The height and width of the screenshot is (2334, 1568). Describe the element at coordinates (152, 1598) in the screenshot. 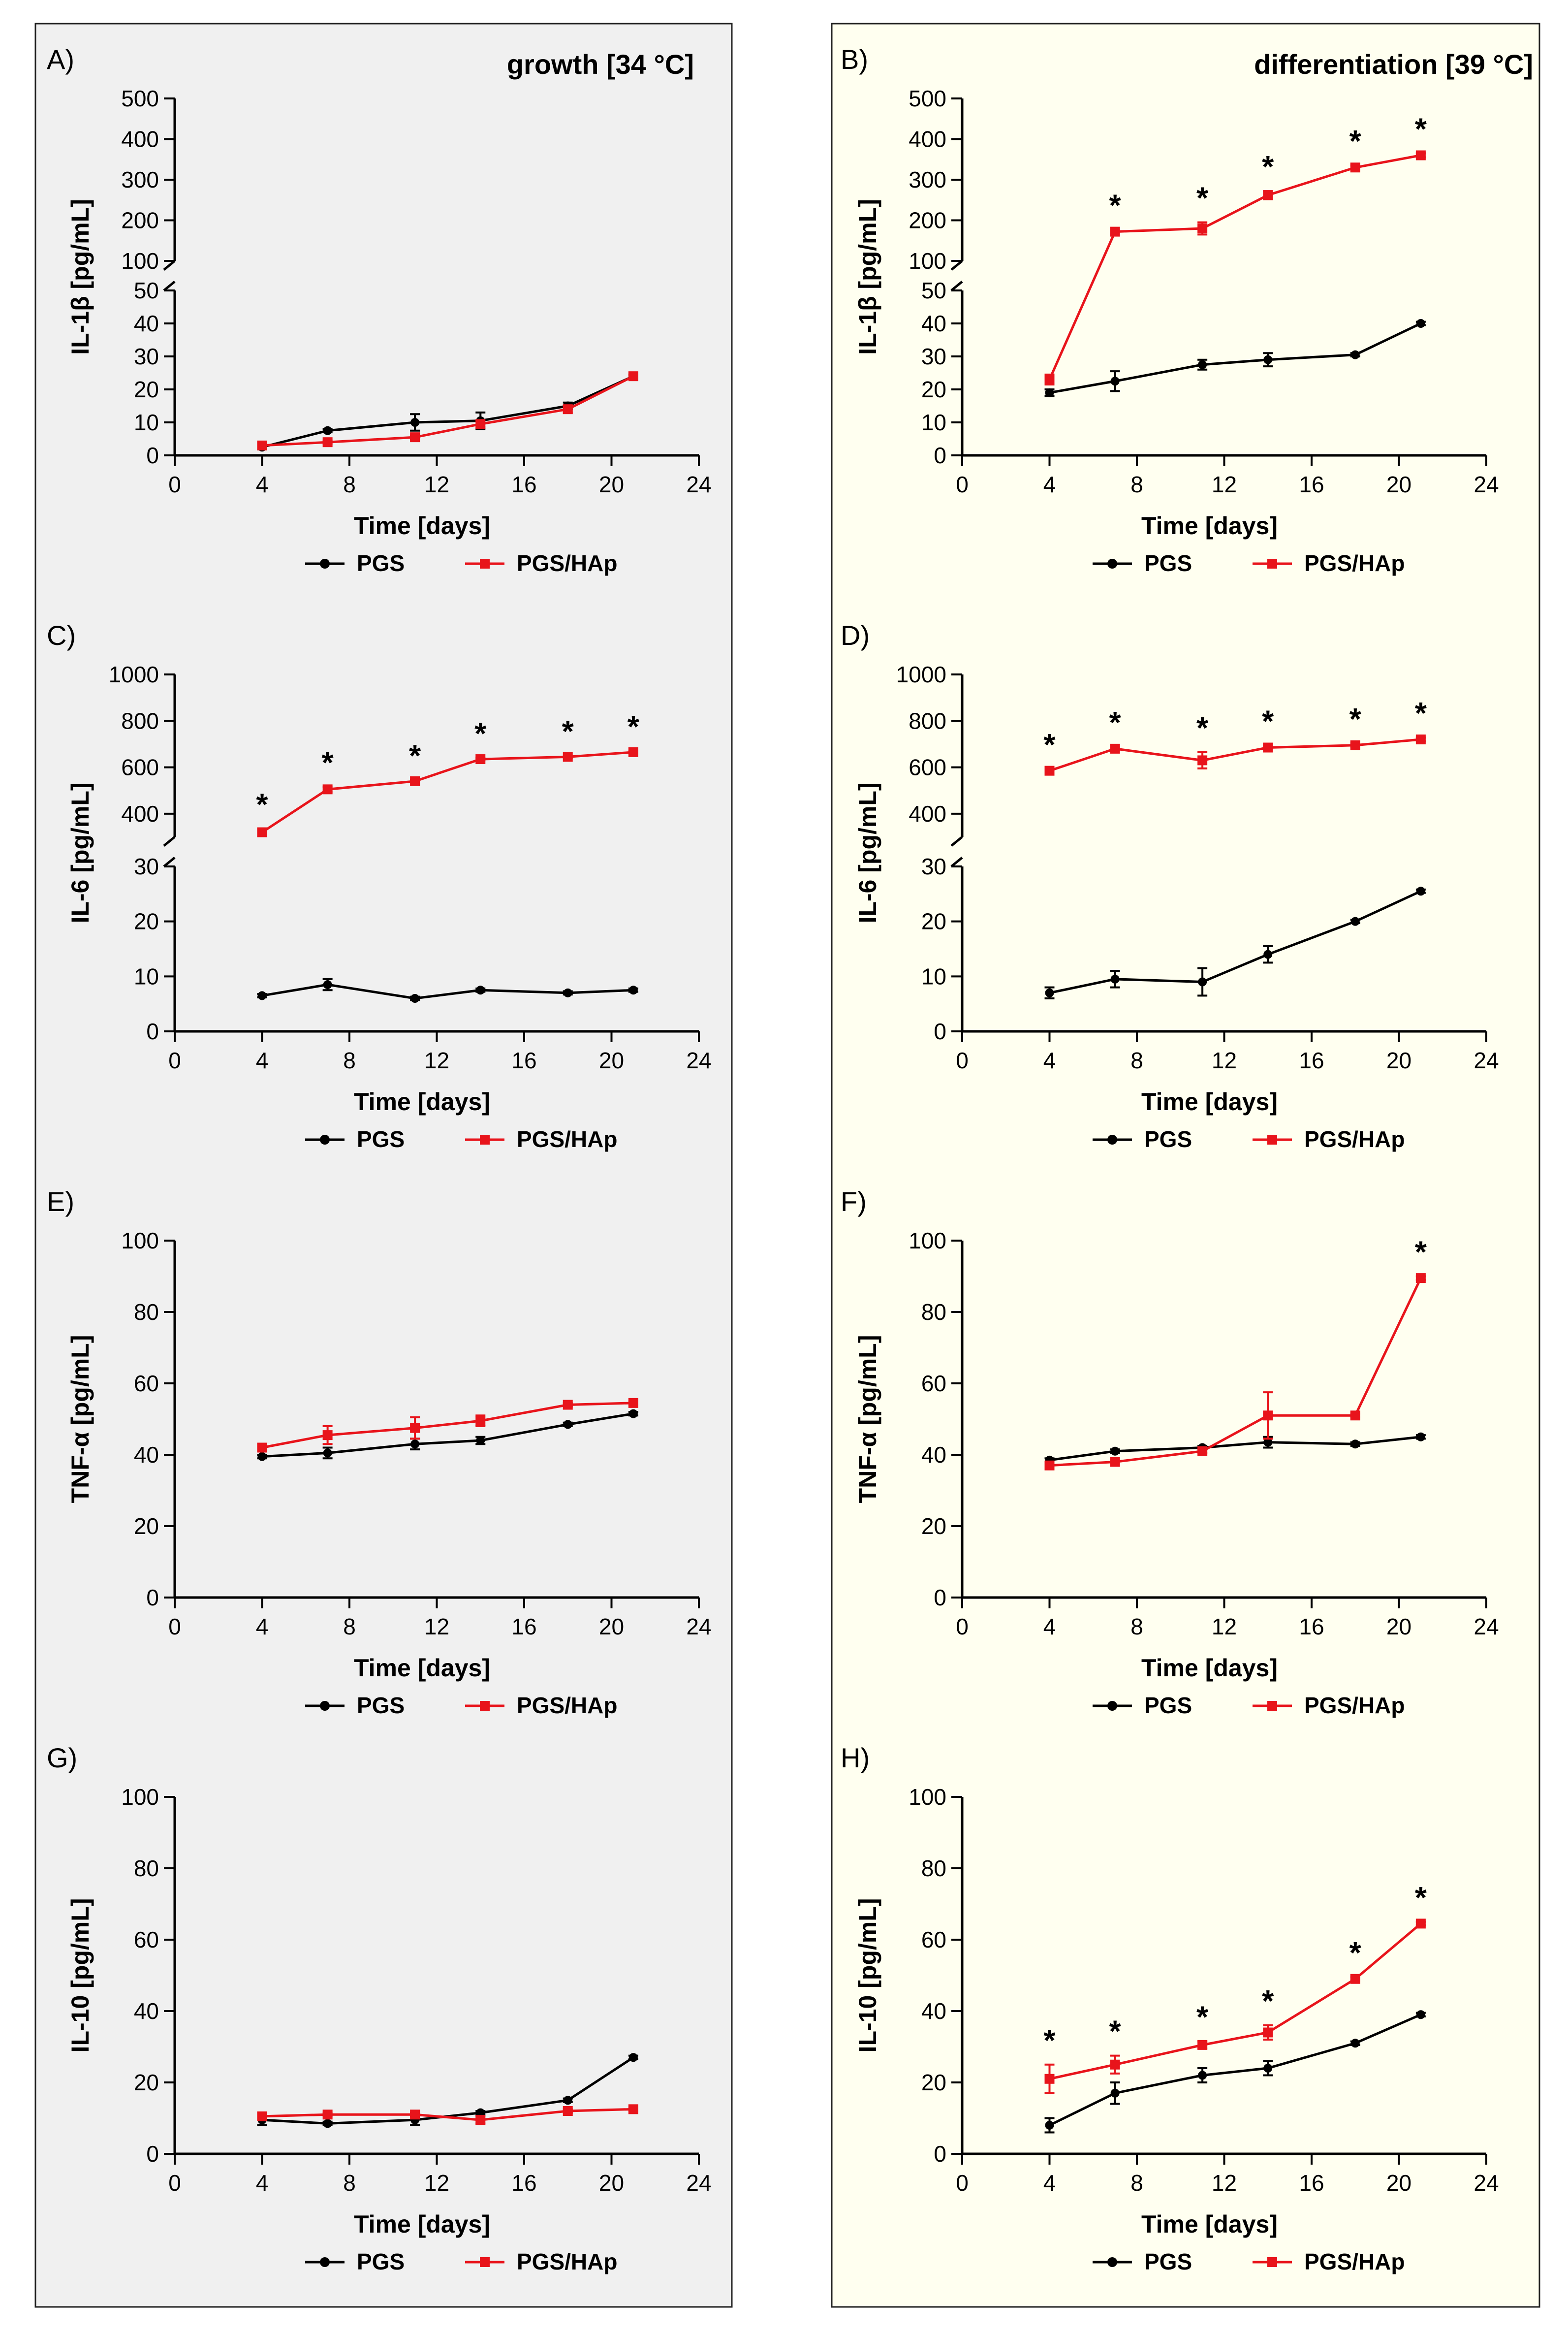

I see `y-tick-label: 0` at that location.